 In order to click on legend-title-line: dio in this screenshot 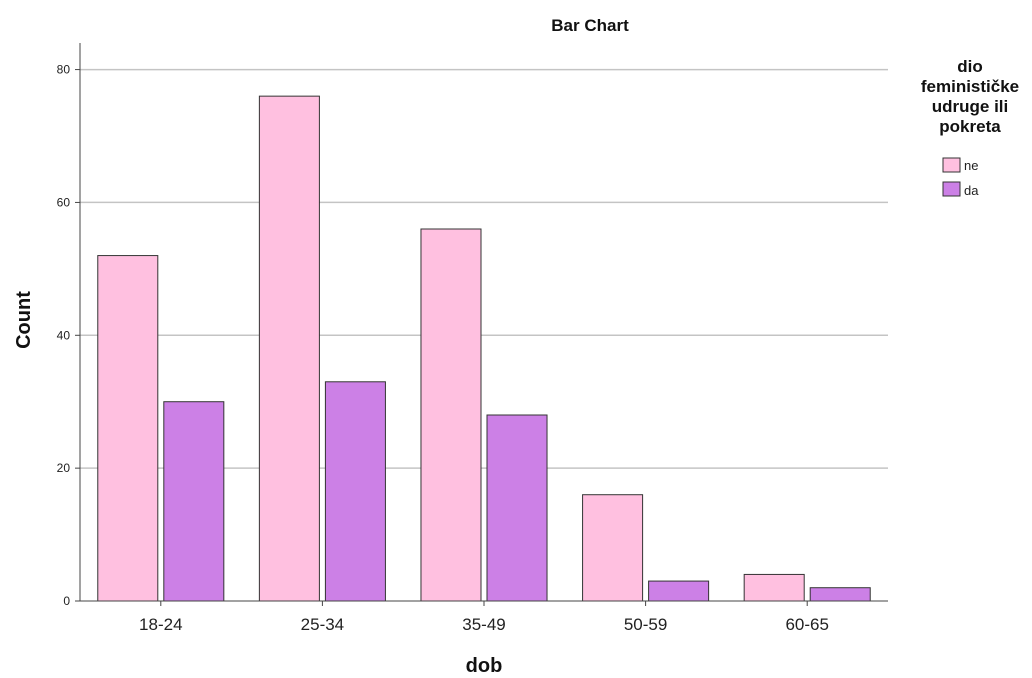, I will do `click(970, 66)`.